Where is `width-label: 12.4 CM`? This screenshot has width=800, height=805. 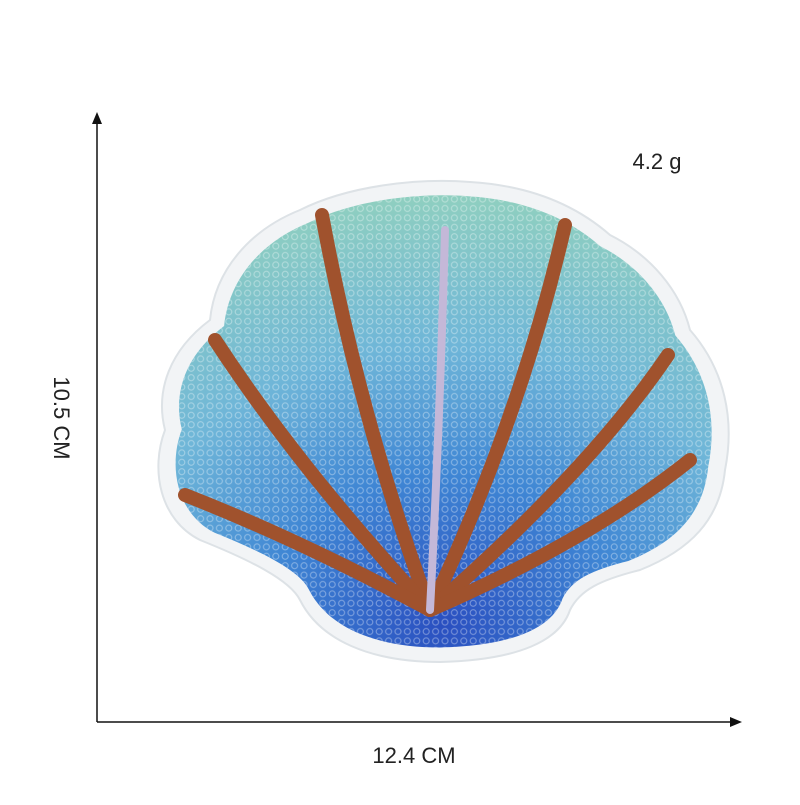
width-label: 12.4 CM is located at coordinates (413, 755).